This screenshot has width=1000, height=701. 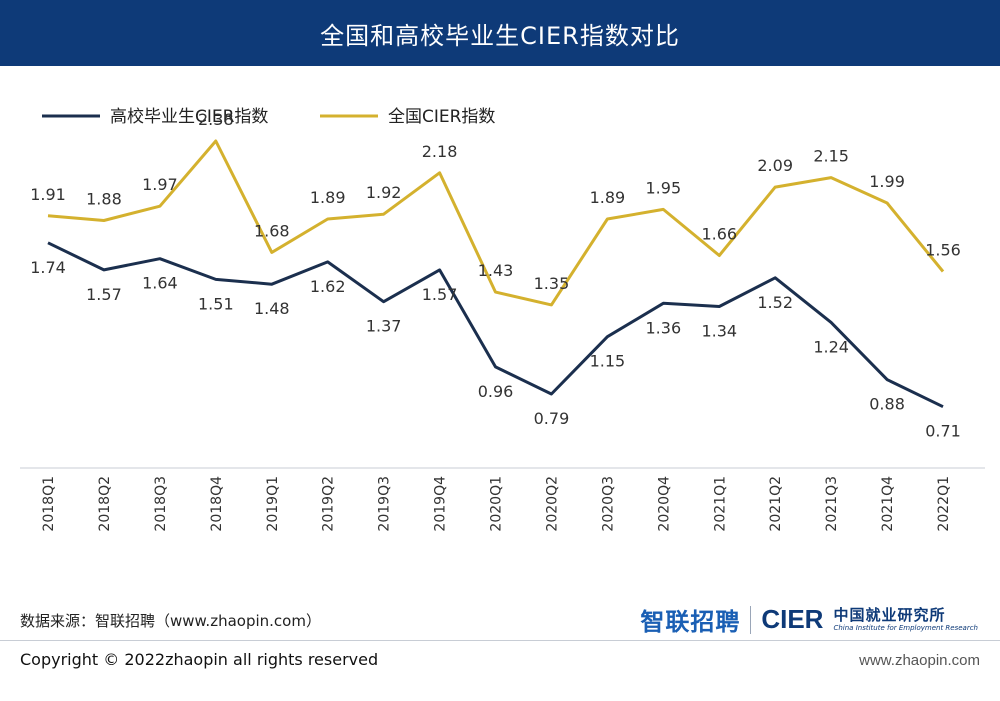 What do you see at coordinates (272, 308) in the screenshot?
I see `data-label: 1.48` at bounding box center [272, 308].